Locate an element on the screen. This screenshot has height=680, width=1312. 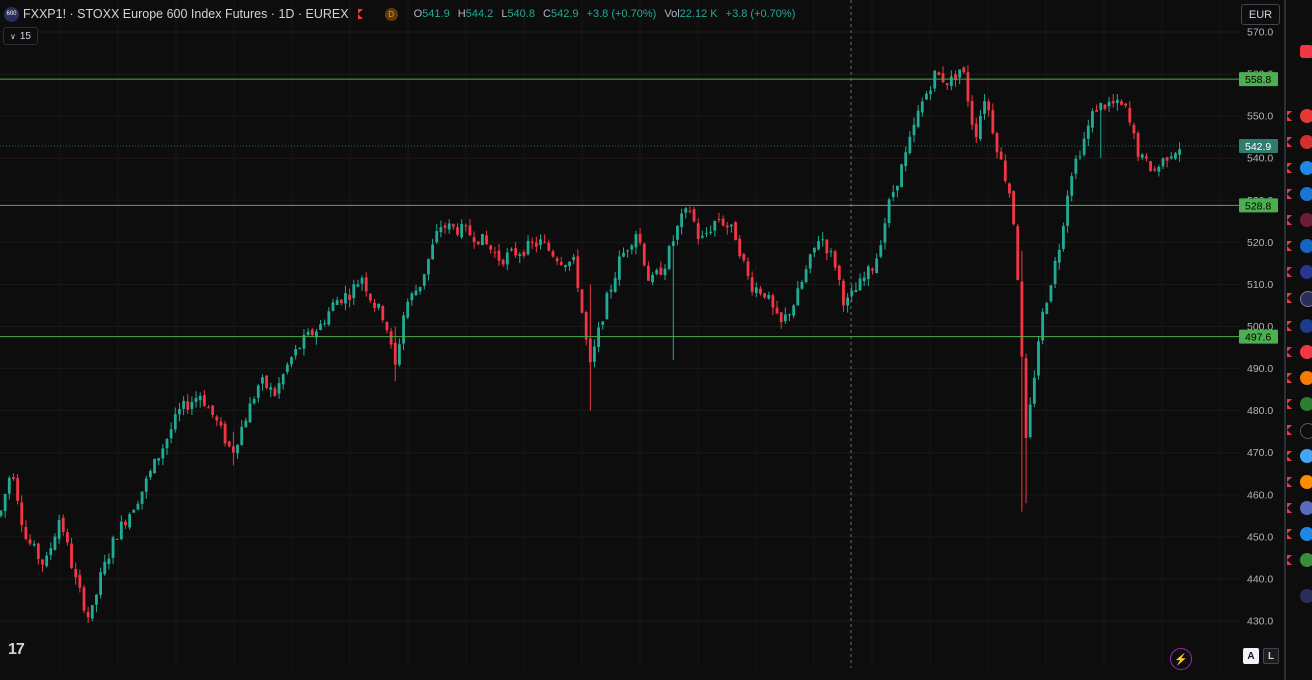
log-scale-button: L is located at coordinates (1271, 656).